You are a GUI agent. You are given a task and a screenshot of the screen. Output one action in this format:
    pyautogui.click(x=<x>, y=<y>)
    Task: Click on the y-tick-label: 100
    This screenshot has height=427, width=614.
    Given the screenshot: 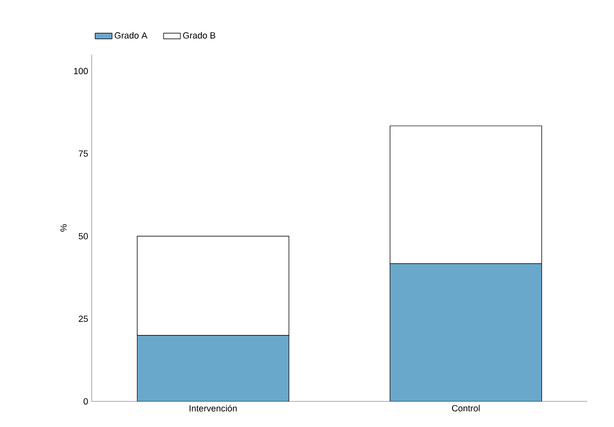 What is the action you would take?
    pyautogui.click(x=81, y=71)
    